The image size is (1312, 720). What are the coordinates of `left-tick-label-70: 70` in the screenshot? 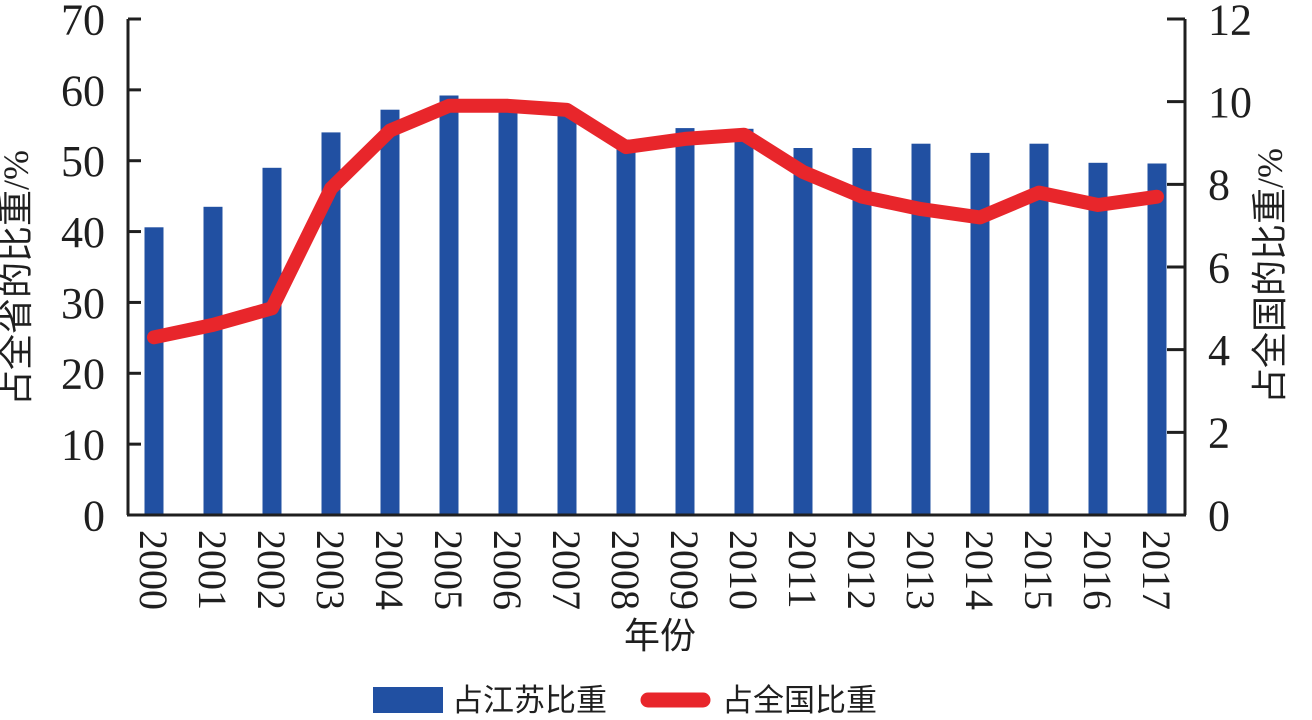 It's located at (83, 22).